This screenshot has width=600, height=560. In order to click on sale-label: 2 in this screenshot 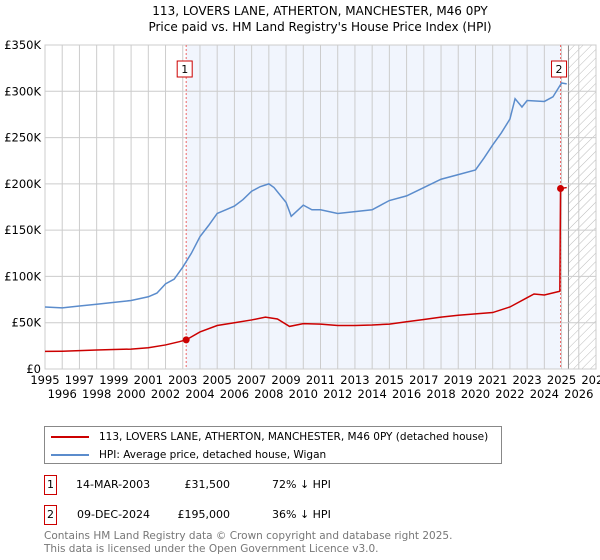, I will do `click(559, 69)`.